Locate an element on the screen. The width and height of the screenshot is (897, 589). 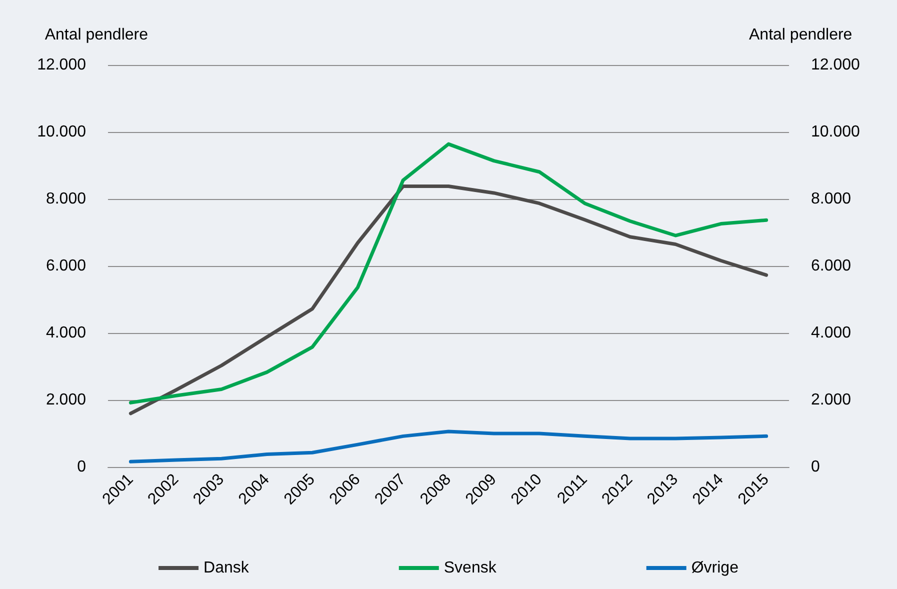
y2-tick-label: 4.000 is located at coordinates (831, 333).